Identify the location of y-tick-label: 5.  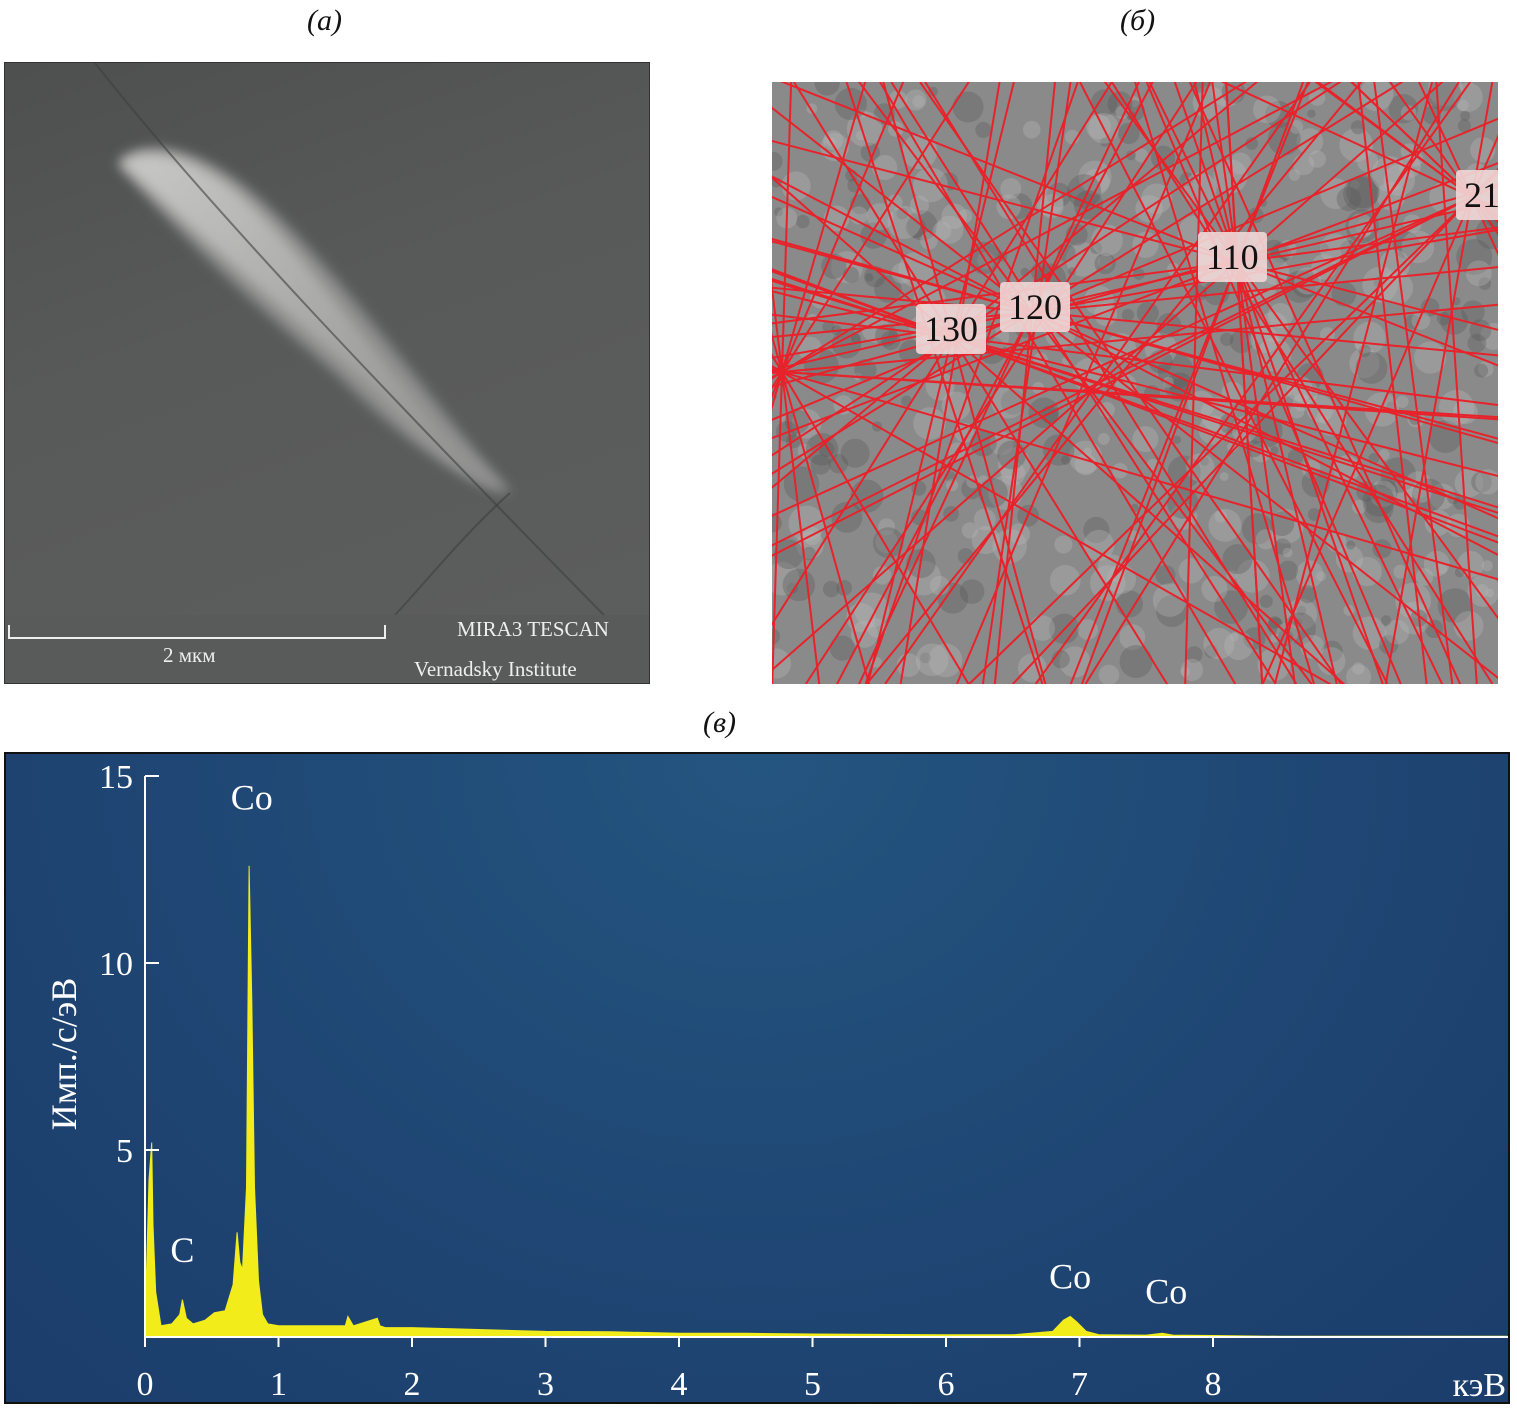
(124, 1151).